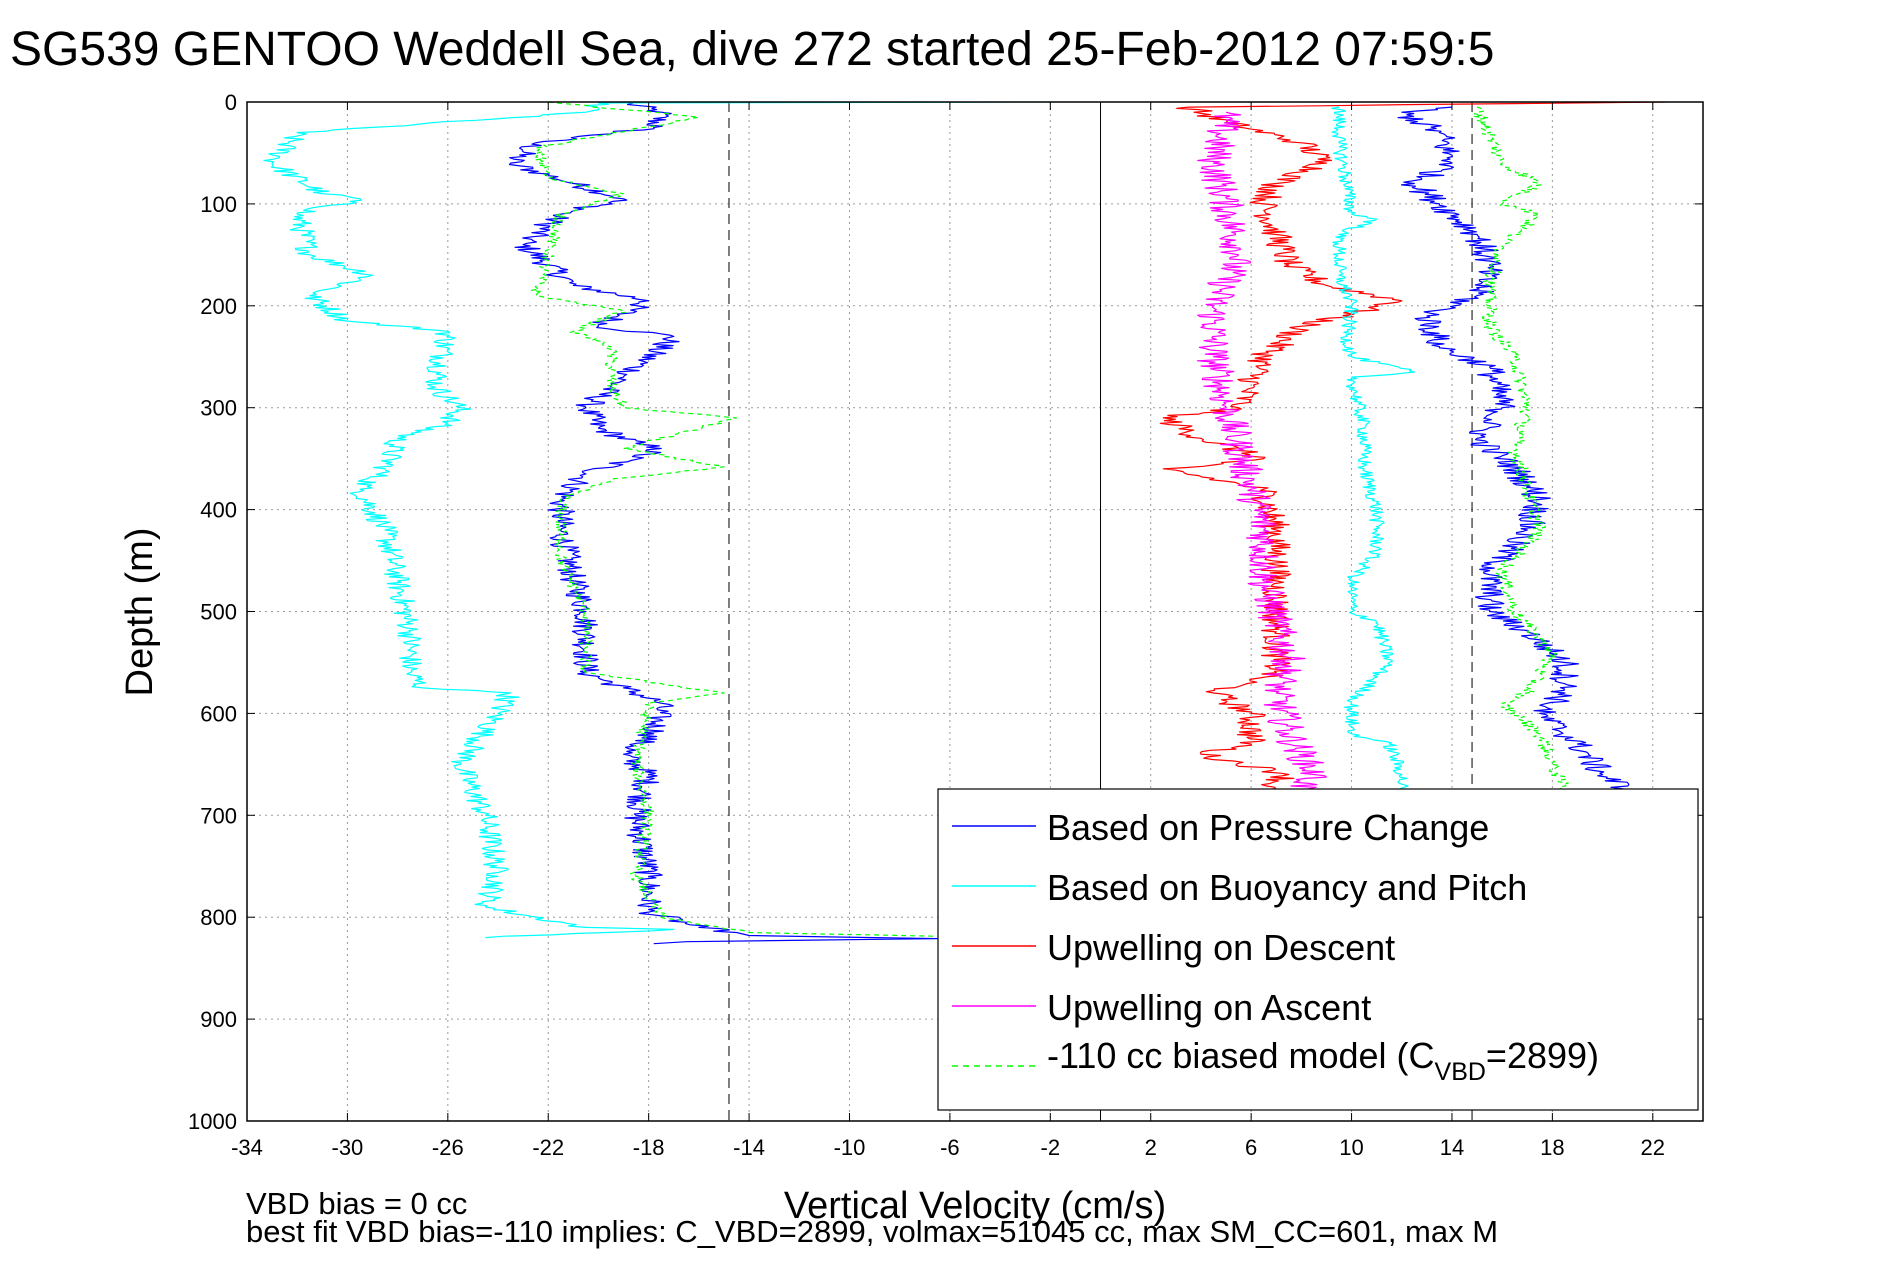 The width and height of the screenshot is (1891, 1262). Describe the element at coordinates (218, 713) in the screenshot. I see `y-tick-label: 600` at that location.